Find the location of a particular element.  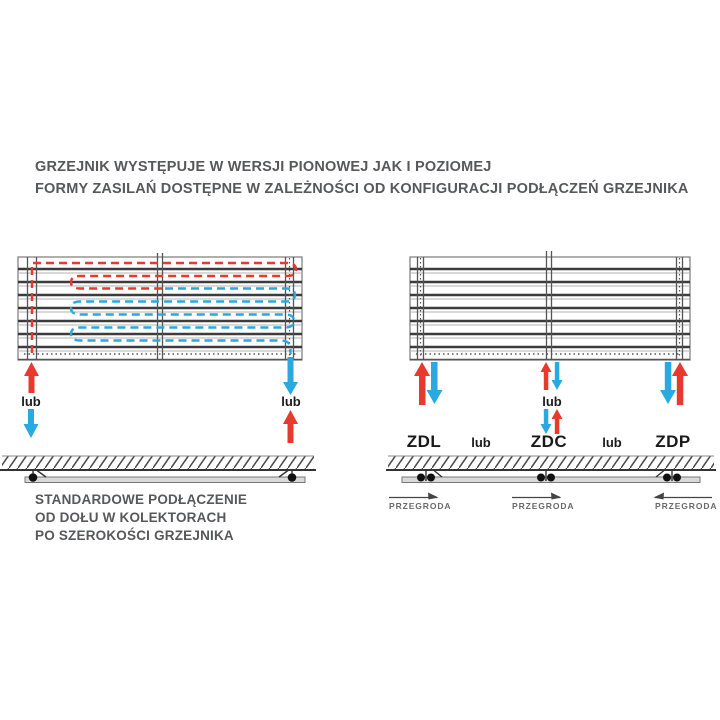

cold-flow-path is located at coordinates (183, 320).